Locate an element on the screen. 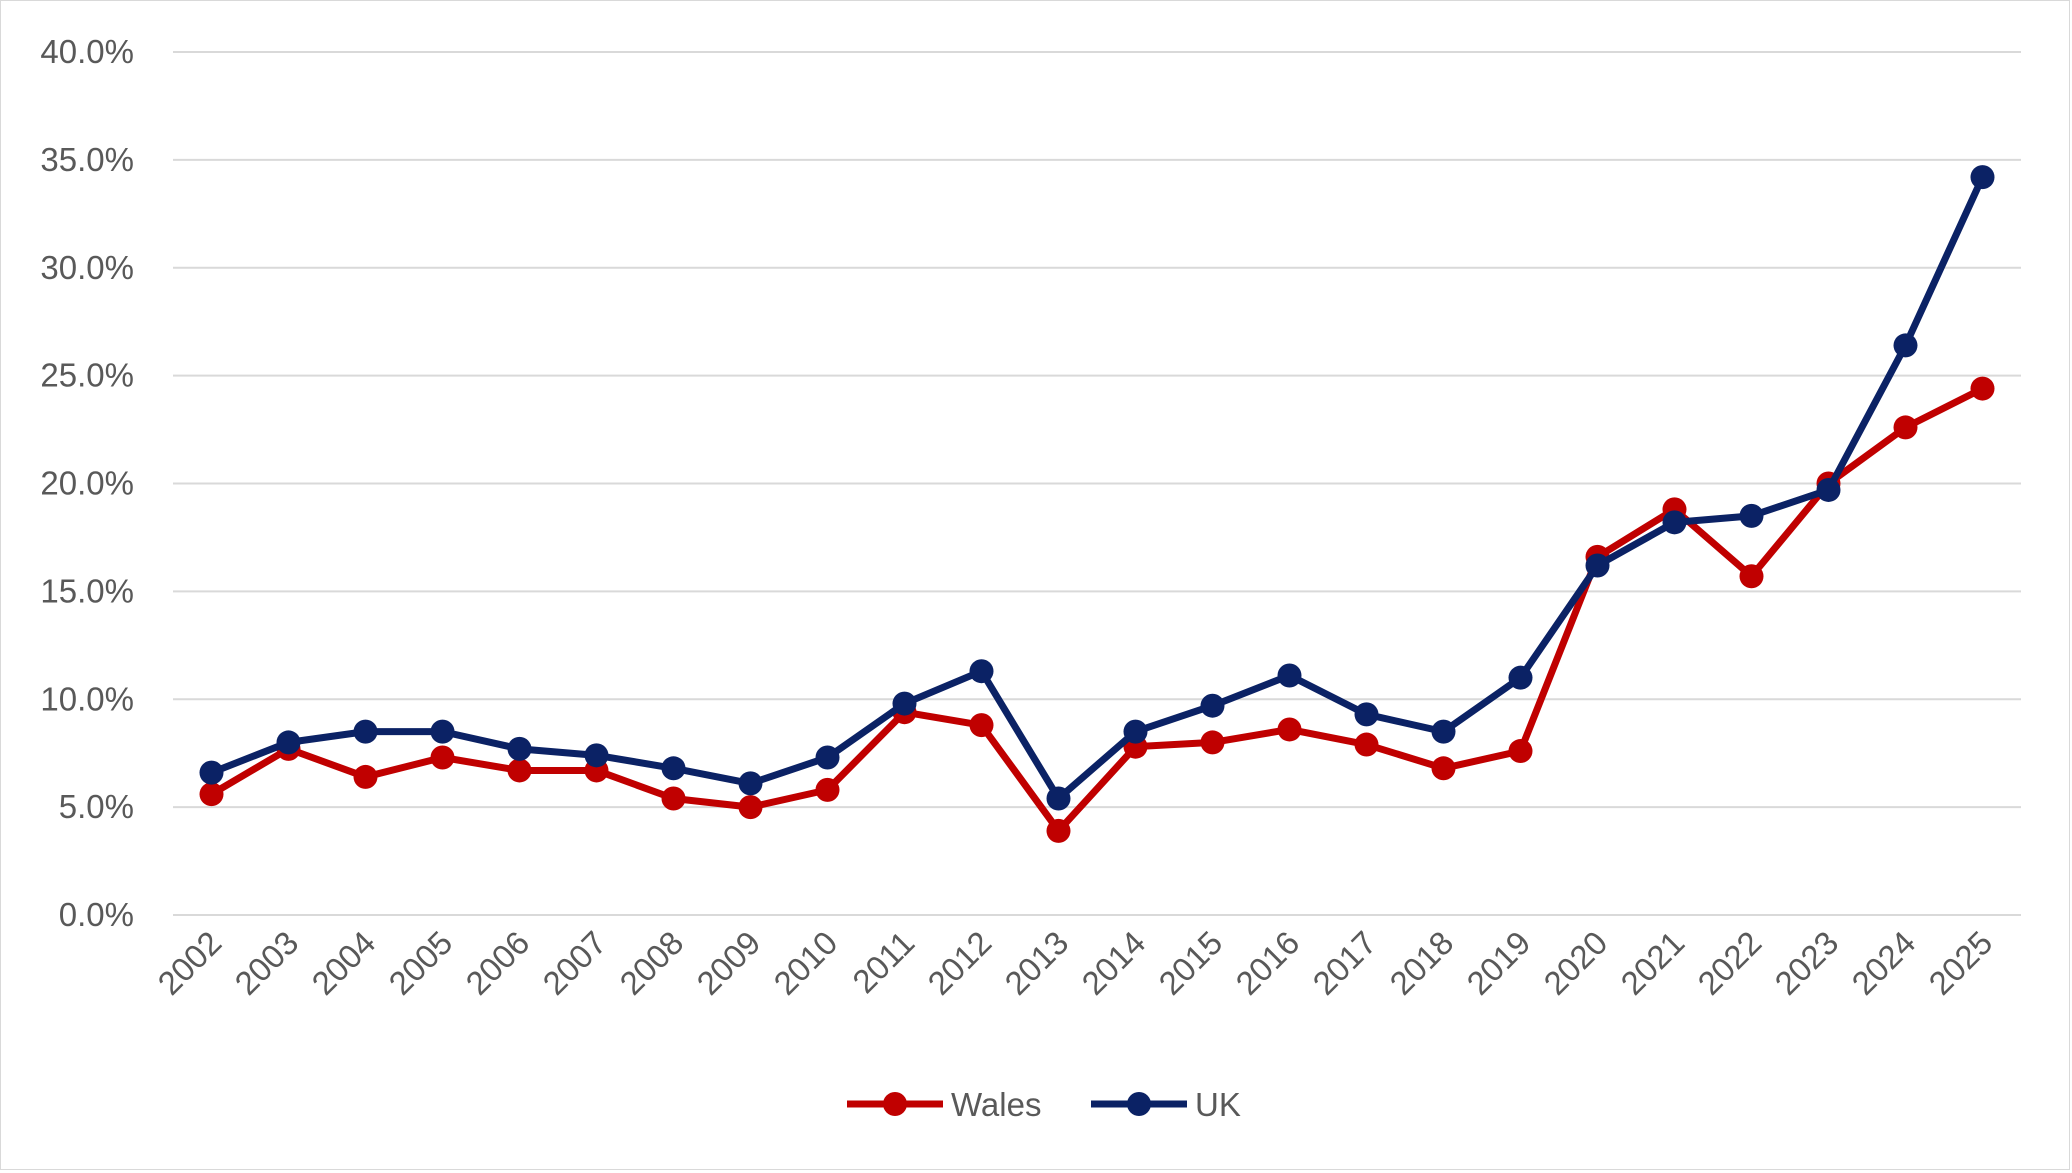 The image size is (2072, 1173). legend-label: Wales is located at coordinates (996, 1104).